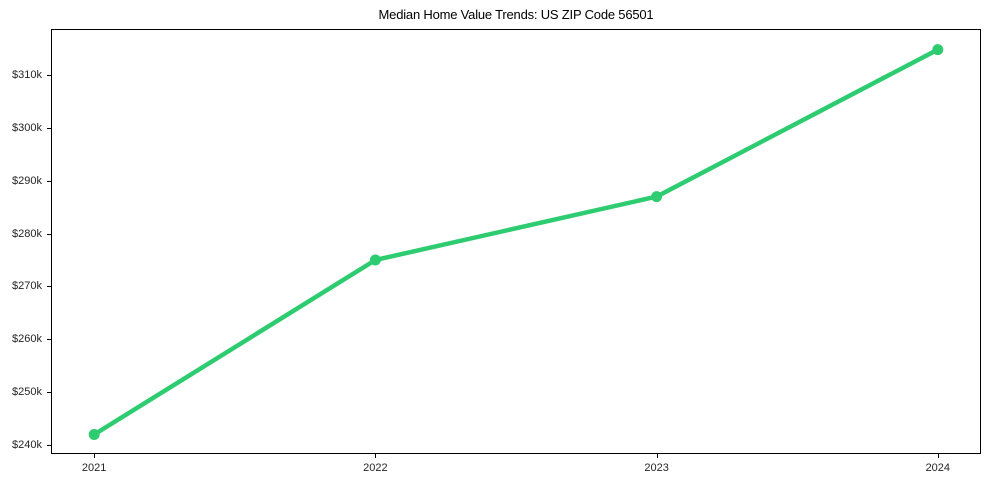  Describe the element at coordinates (94, 468) in the screenshot. I see `x-axis-tick-label: 2021` at that location.